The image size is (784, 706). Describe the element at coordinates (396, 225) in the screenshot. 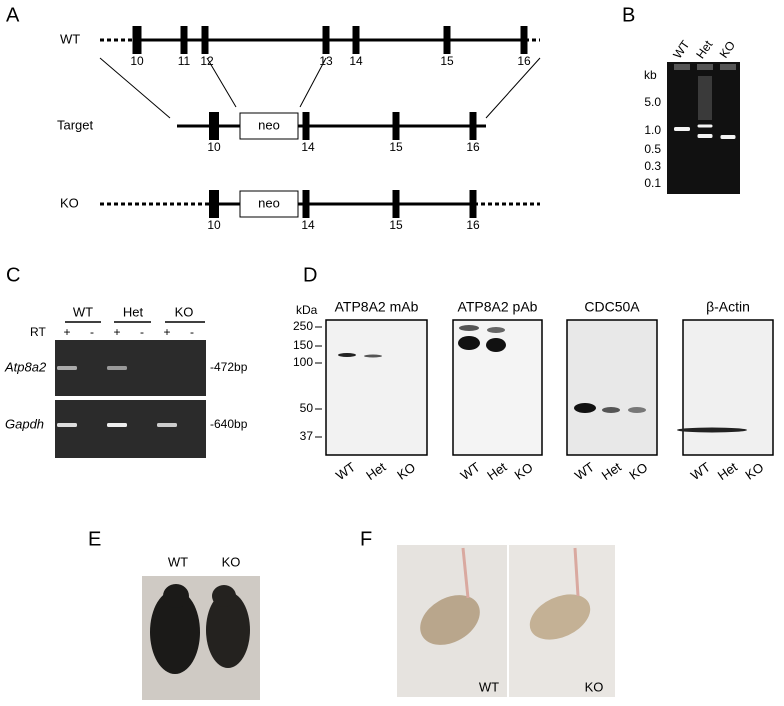

I see `exon-label: 15` at that location.